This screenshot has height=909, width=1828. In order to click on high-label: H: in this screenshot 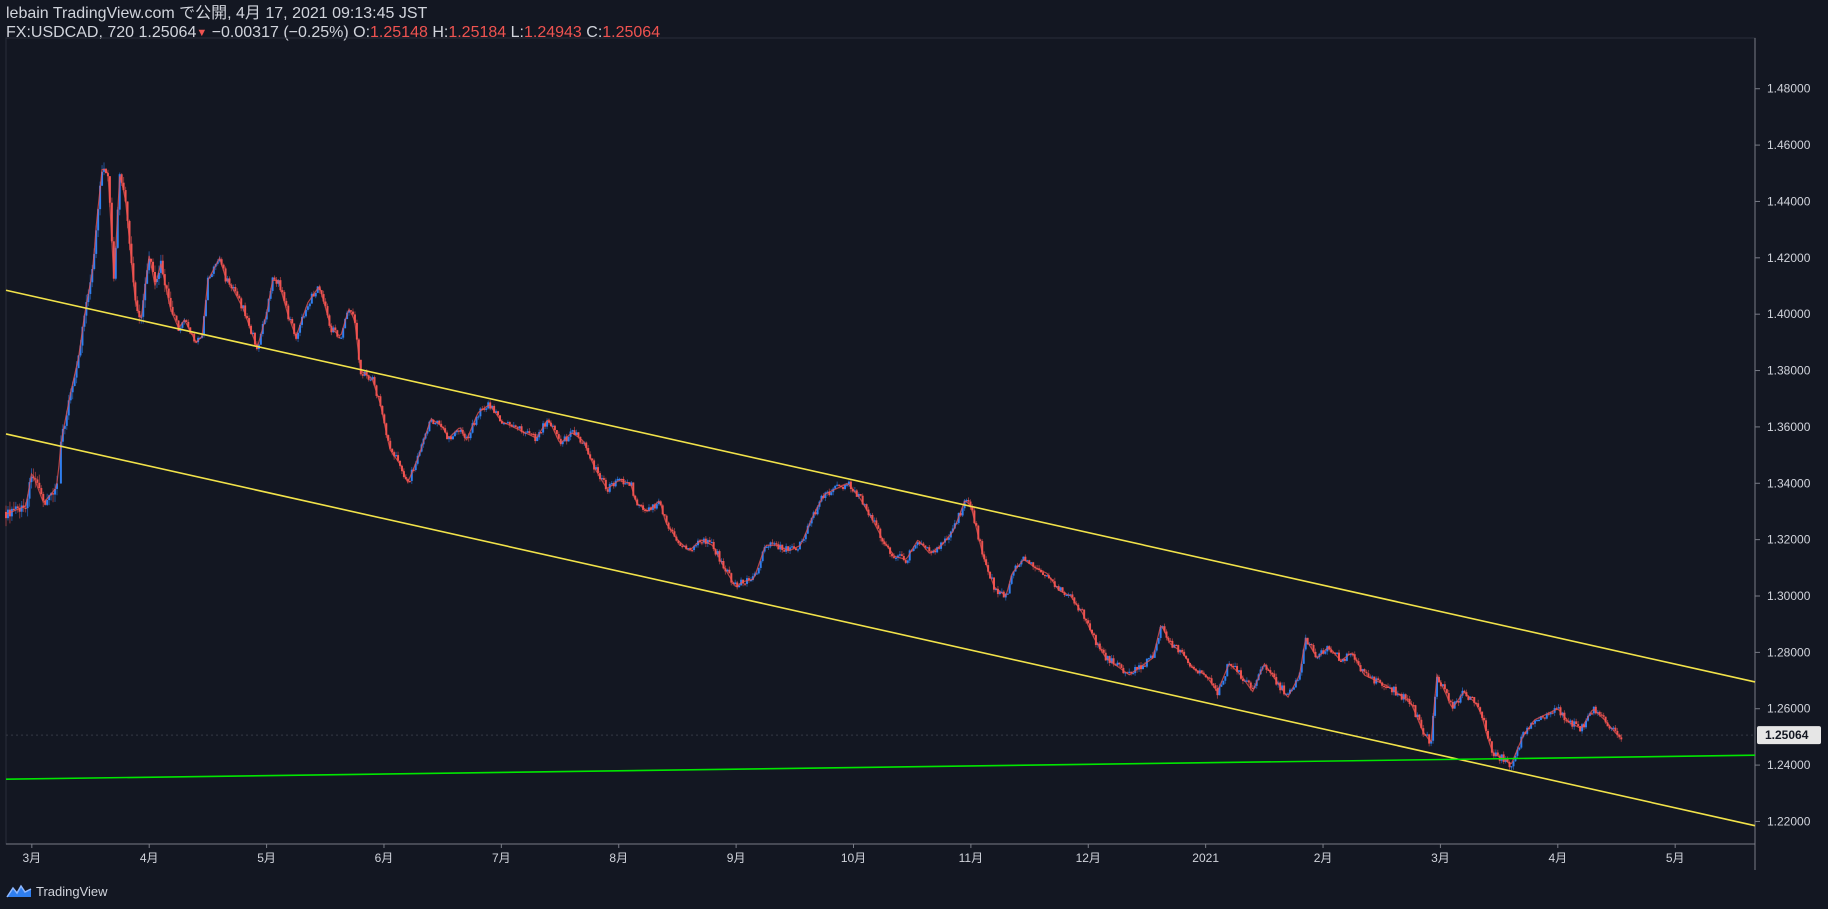, I will do `click(440, 32)`.